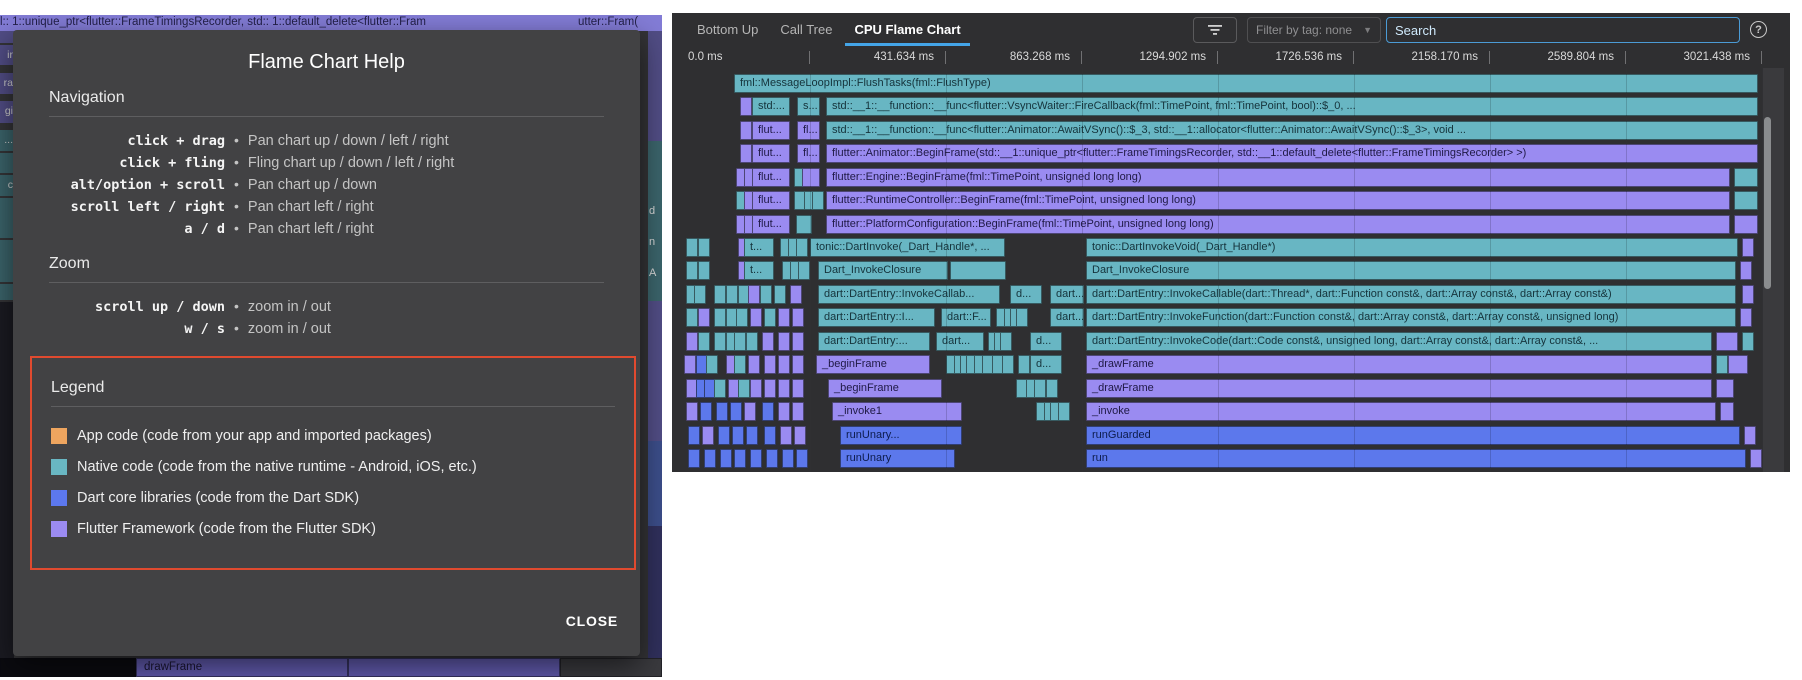 This screenshot has width=1802, height=680. I want to click on close-button: CLOSE, so click(592, 621).